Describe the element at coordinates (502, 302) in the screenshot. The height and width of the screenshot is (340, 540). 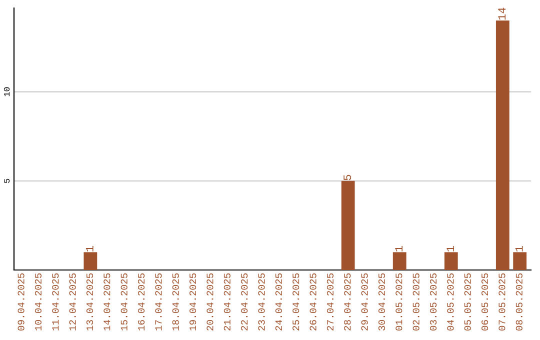
I see `x-tick-label: 07.05.2025` at that location.